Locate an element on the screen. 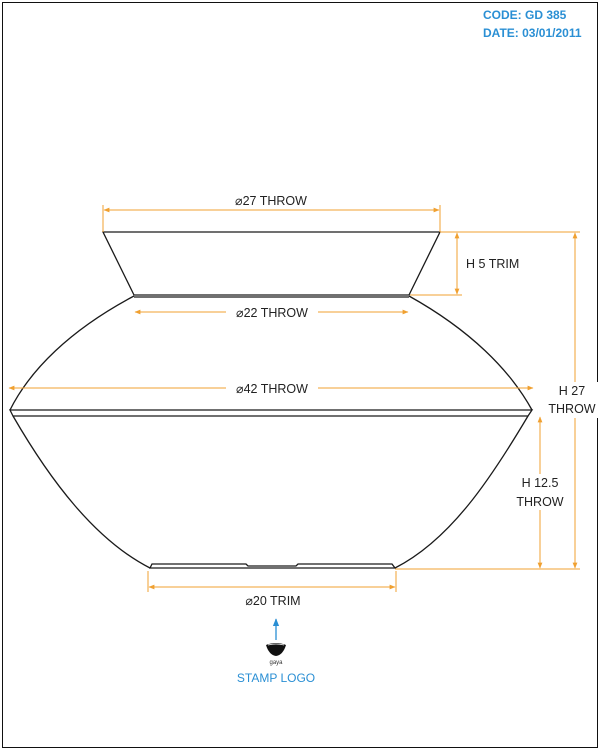 The image size is (600, 750). bowl-stamp-icon is located at coordinates (276, 649).